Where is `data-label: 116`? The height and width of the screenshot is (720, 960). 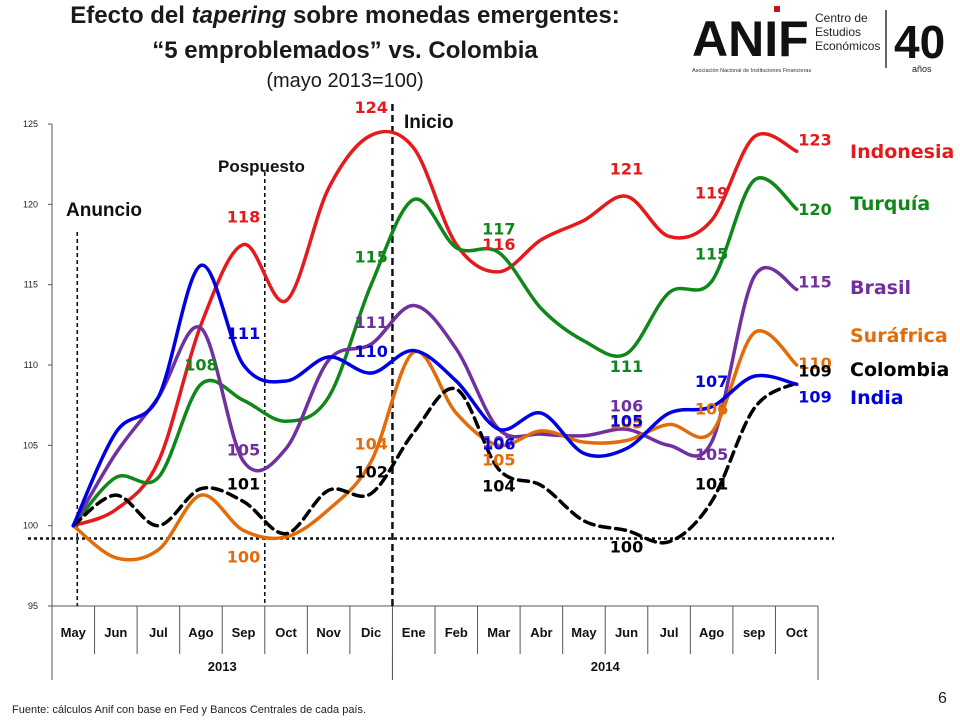 data-label: 116 is located at coordinates (498, 244).